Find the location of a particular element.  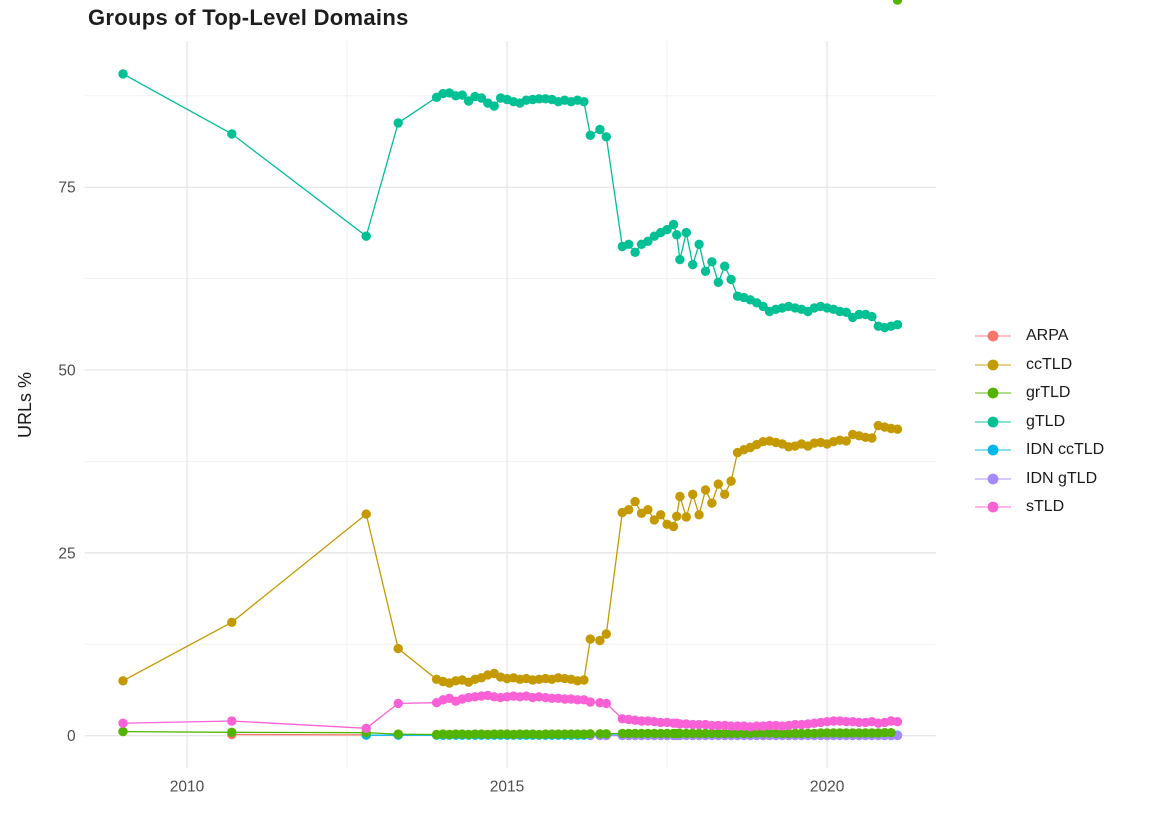

legend-label: IDN gTLD is located at coordinates (1062, 478).